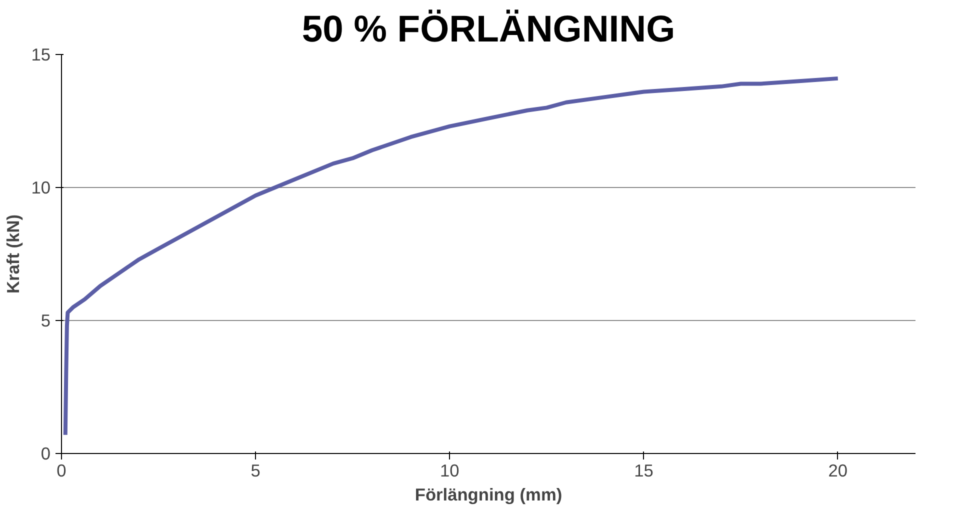 This screenshot has height=507, width=955. I want to click on y-tick-label: 5, so click(45, 320).